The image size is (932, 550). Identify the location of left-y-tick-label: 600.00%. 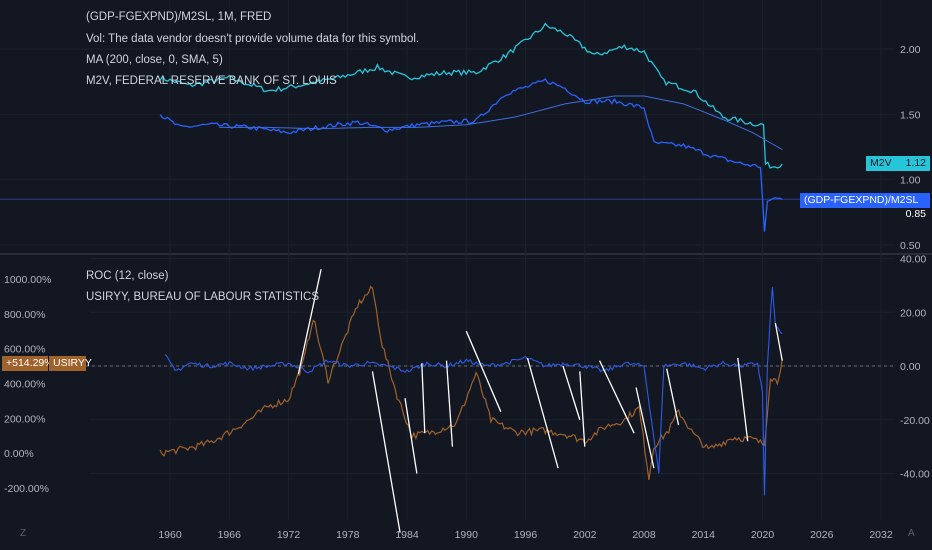
(24, 350).